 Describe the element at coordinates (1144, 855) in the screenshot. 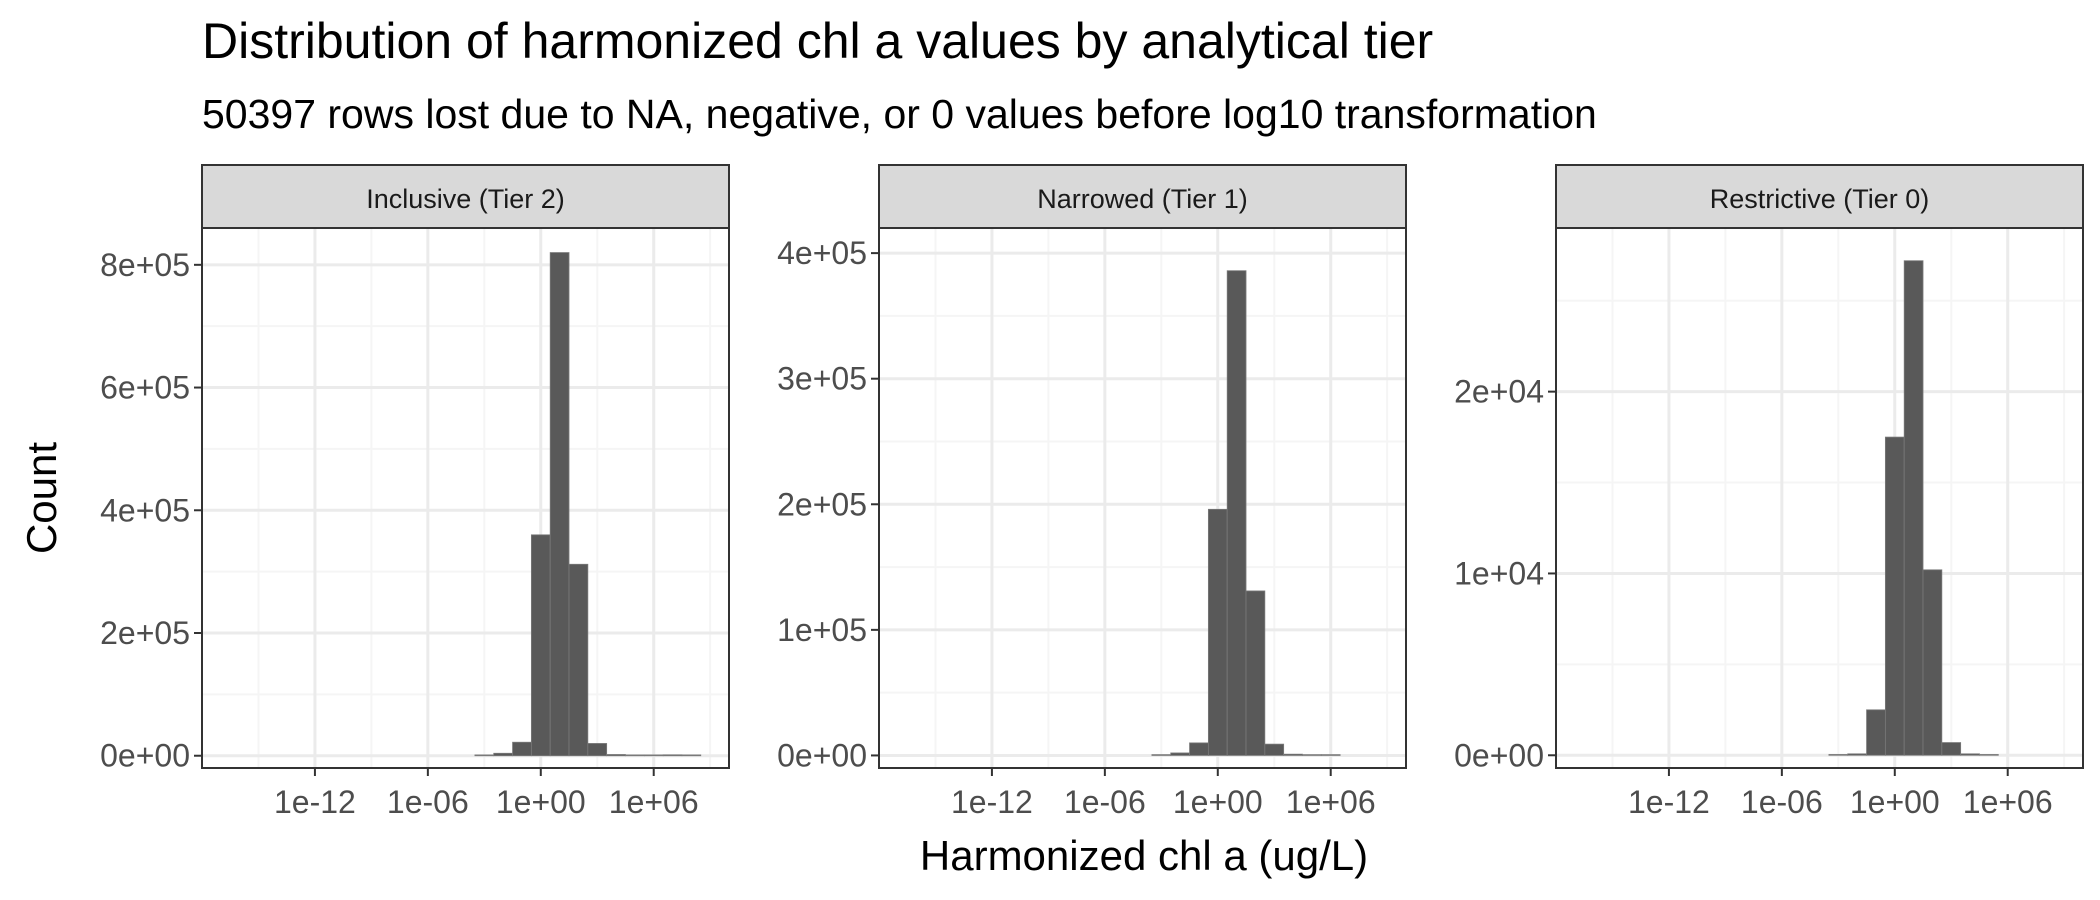

I see `x-axis-label: Harmonized chl a (ug/L)` at that location.